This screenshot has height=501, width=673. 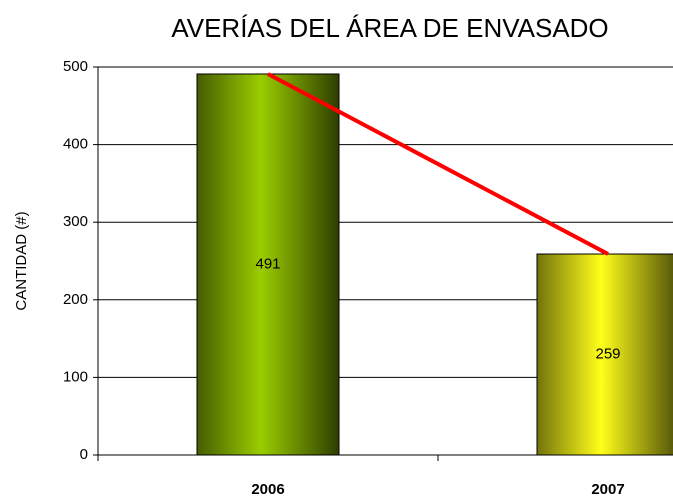 I want to click on bar, so click(x=604, y=354).